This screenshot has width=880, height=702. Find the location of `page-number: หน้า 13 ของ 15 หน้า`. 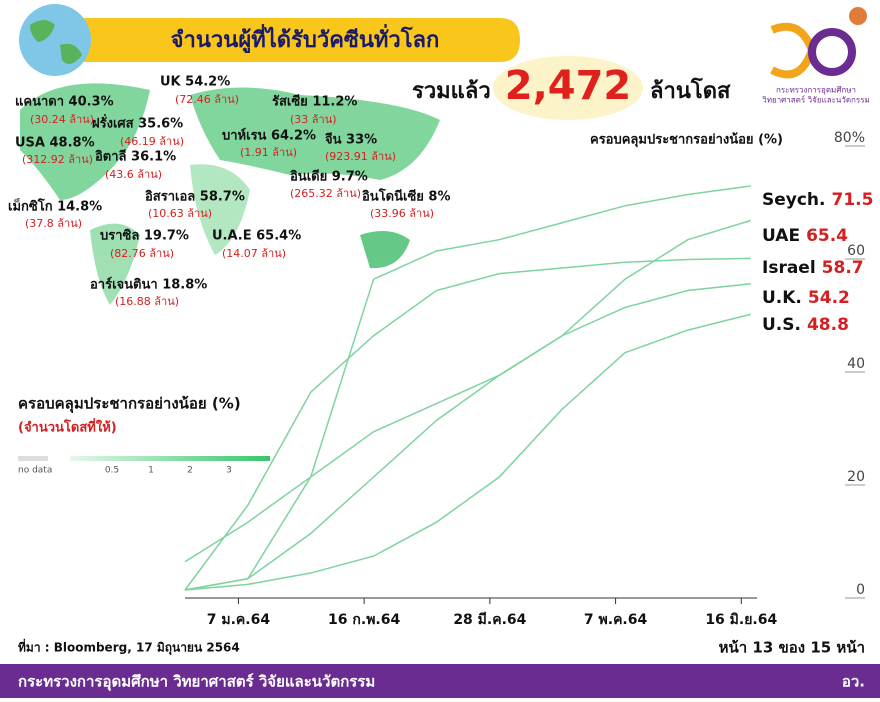

page-number: หน้า 13 ของ 15 หน้า is located at coordinates (792, 648).